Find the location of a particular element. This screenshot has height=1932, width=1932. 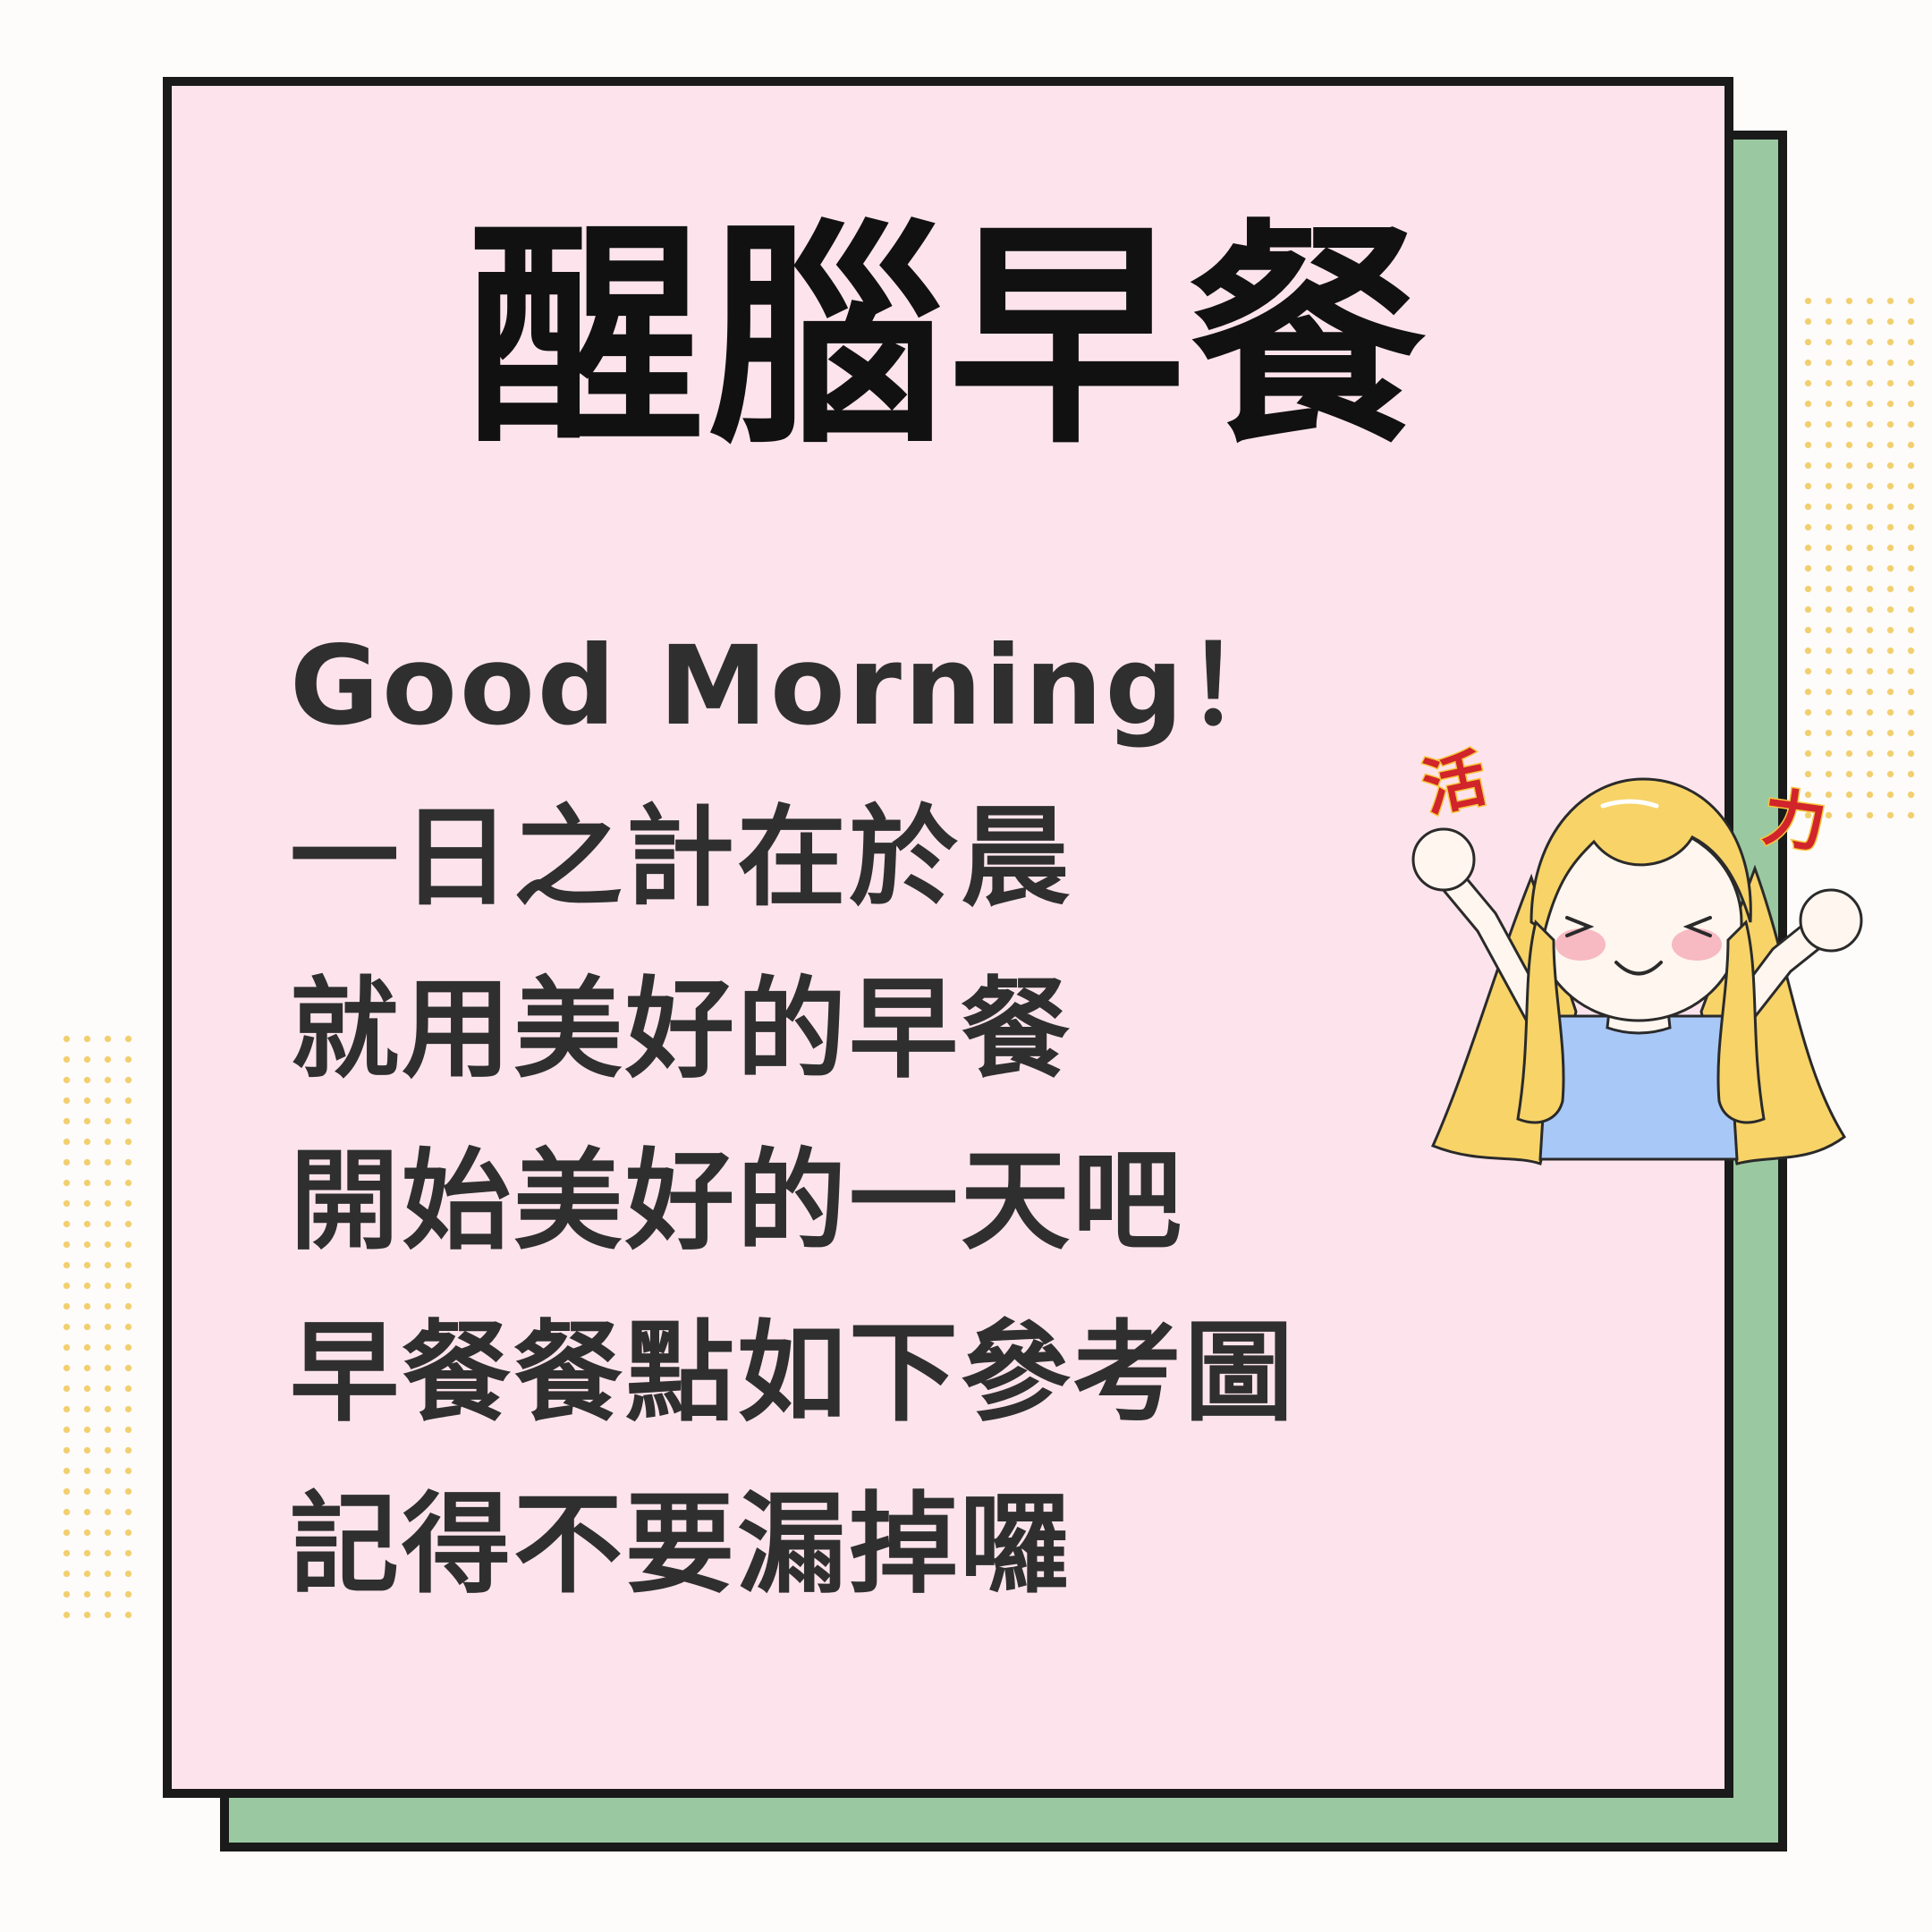

line-4: 早餐餐點如下參考圖 is located at coordinates (793, 1372).